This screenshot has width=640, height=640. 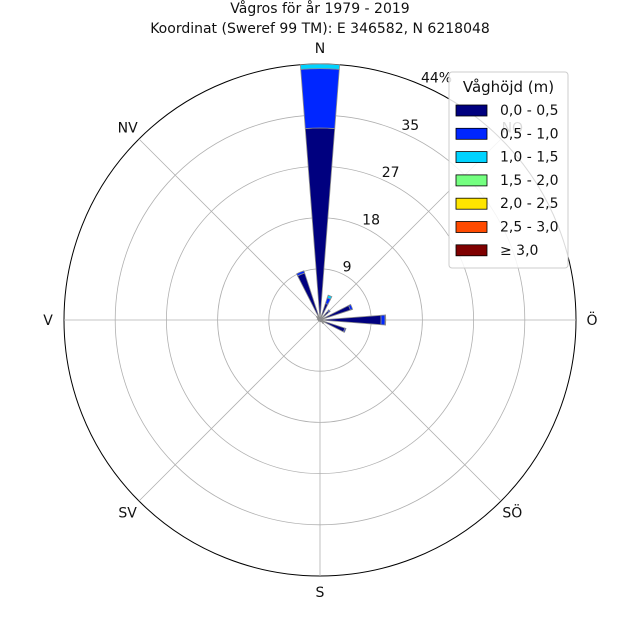 What do you see at coordinates (519, 251) in the screenshot?
I see `legend-label: ≥ 3,0` at bounding box center [519, 251].